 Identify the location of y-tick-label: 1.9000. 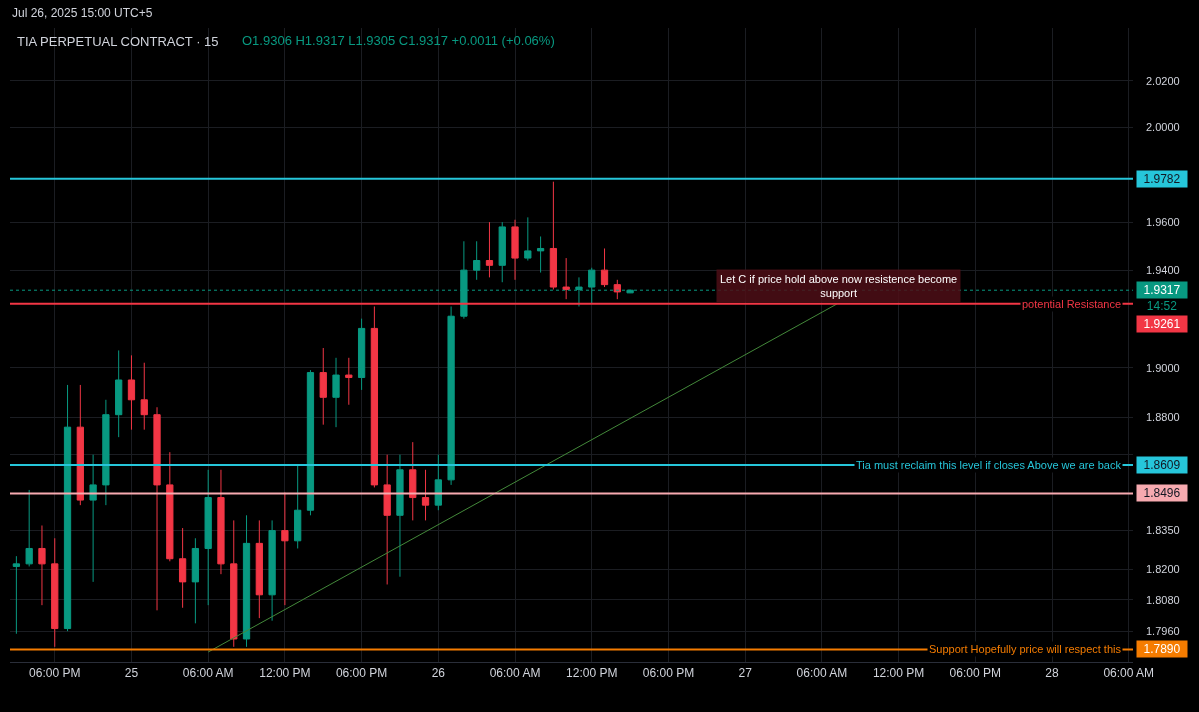
(1163, 367).